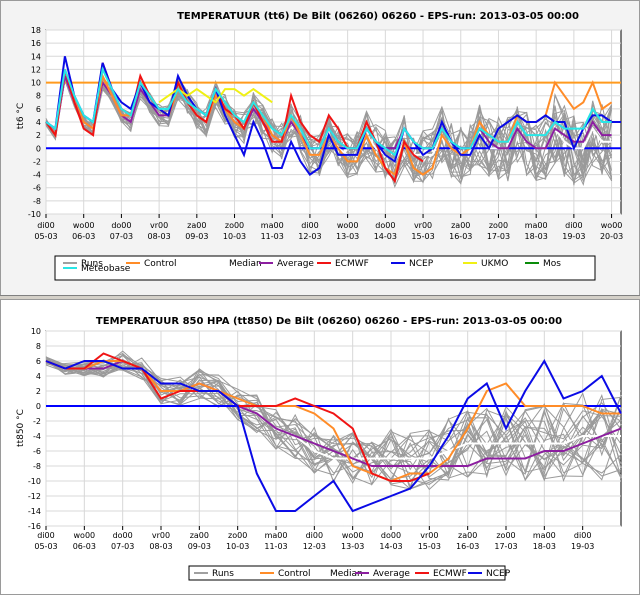  What do you see at coordinates (325, 268) in the screenshot?
I see `legend-box` at bounding box center [325, 268].